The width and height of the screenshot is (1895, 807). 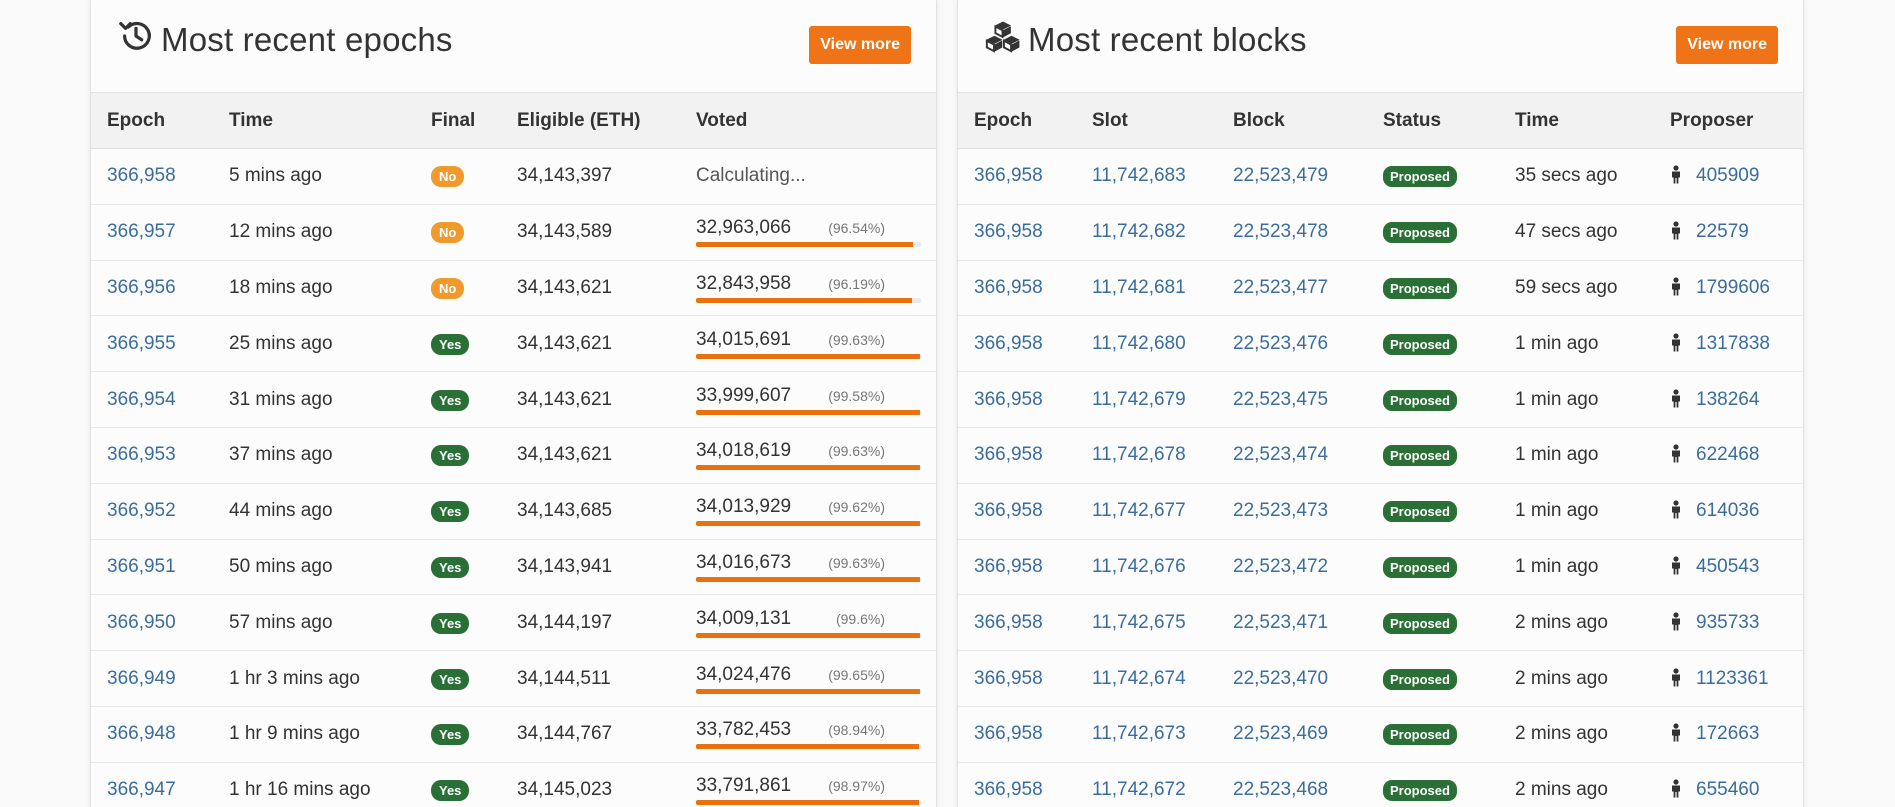 What do you see at coordinates (590, 120) in the screenshot?
I see `col-eligible: Eligible (ETH)` at bounding box center [590, 120].